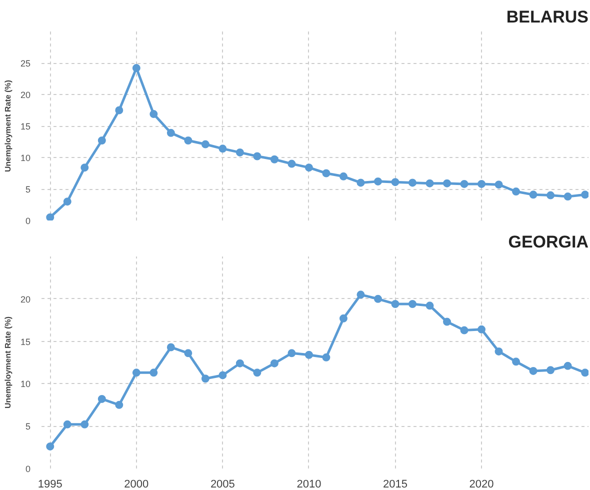 This screenshot has width=590, height=490. I want to click on x-tick-label: 2015, so click(395, 484).